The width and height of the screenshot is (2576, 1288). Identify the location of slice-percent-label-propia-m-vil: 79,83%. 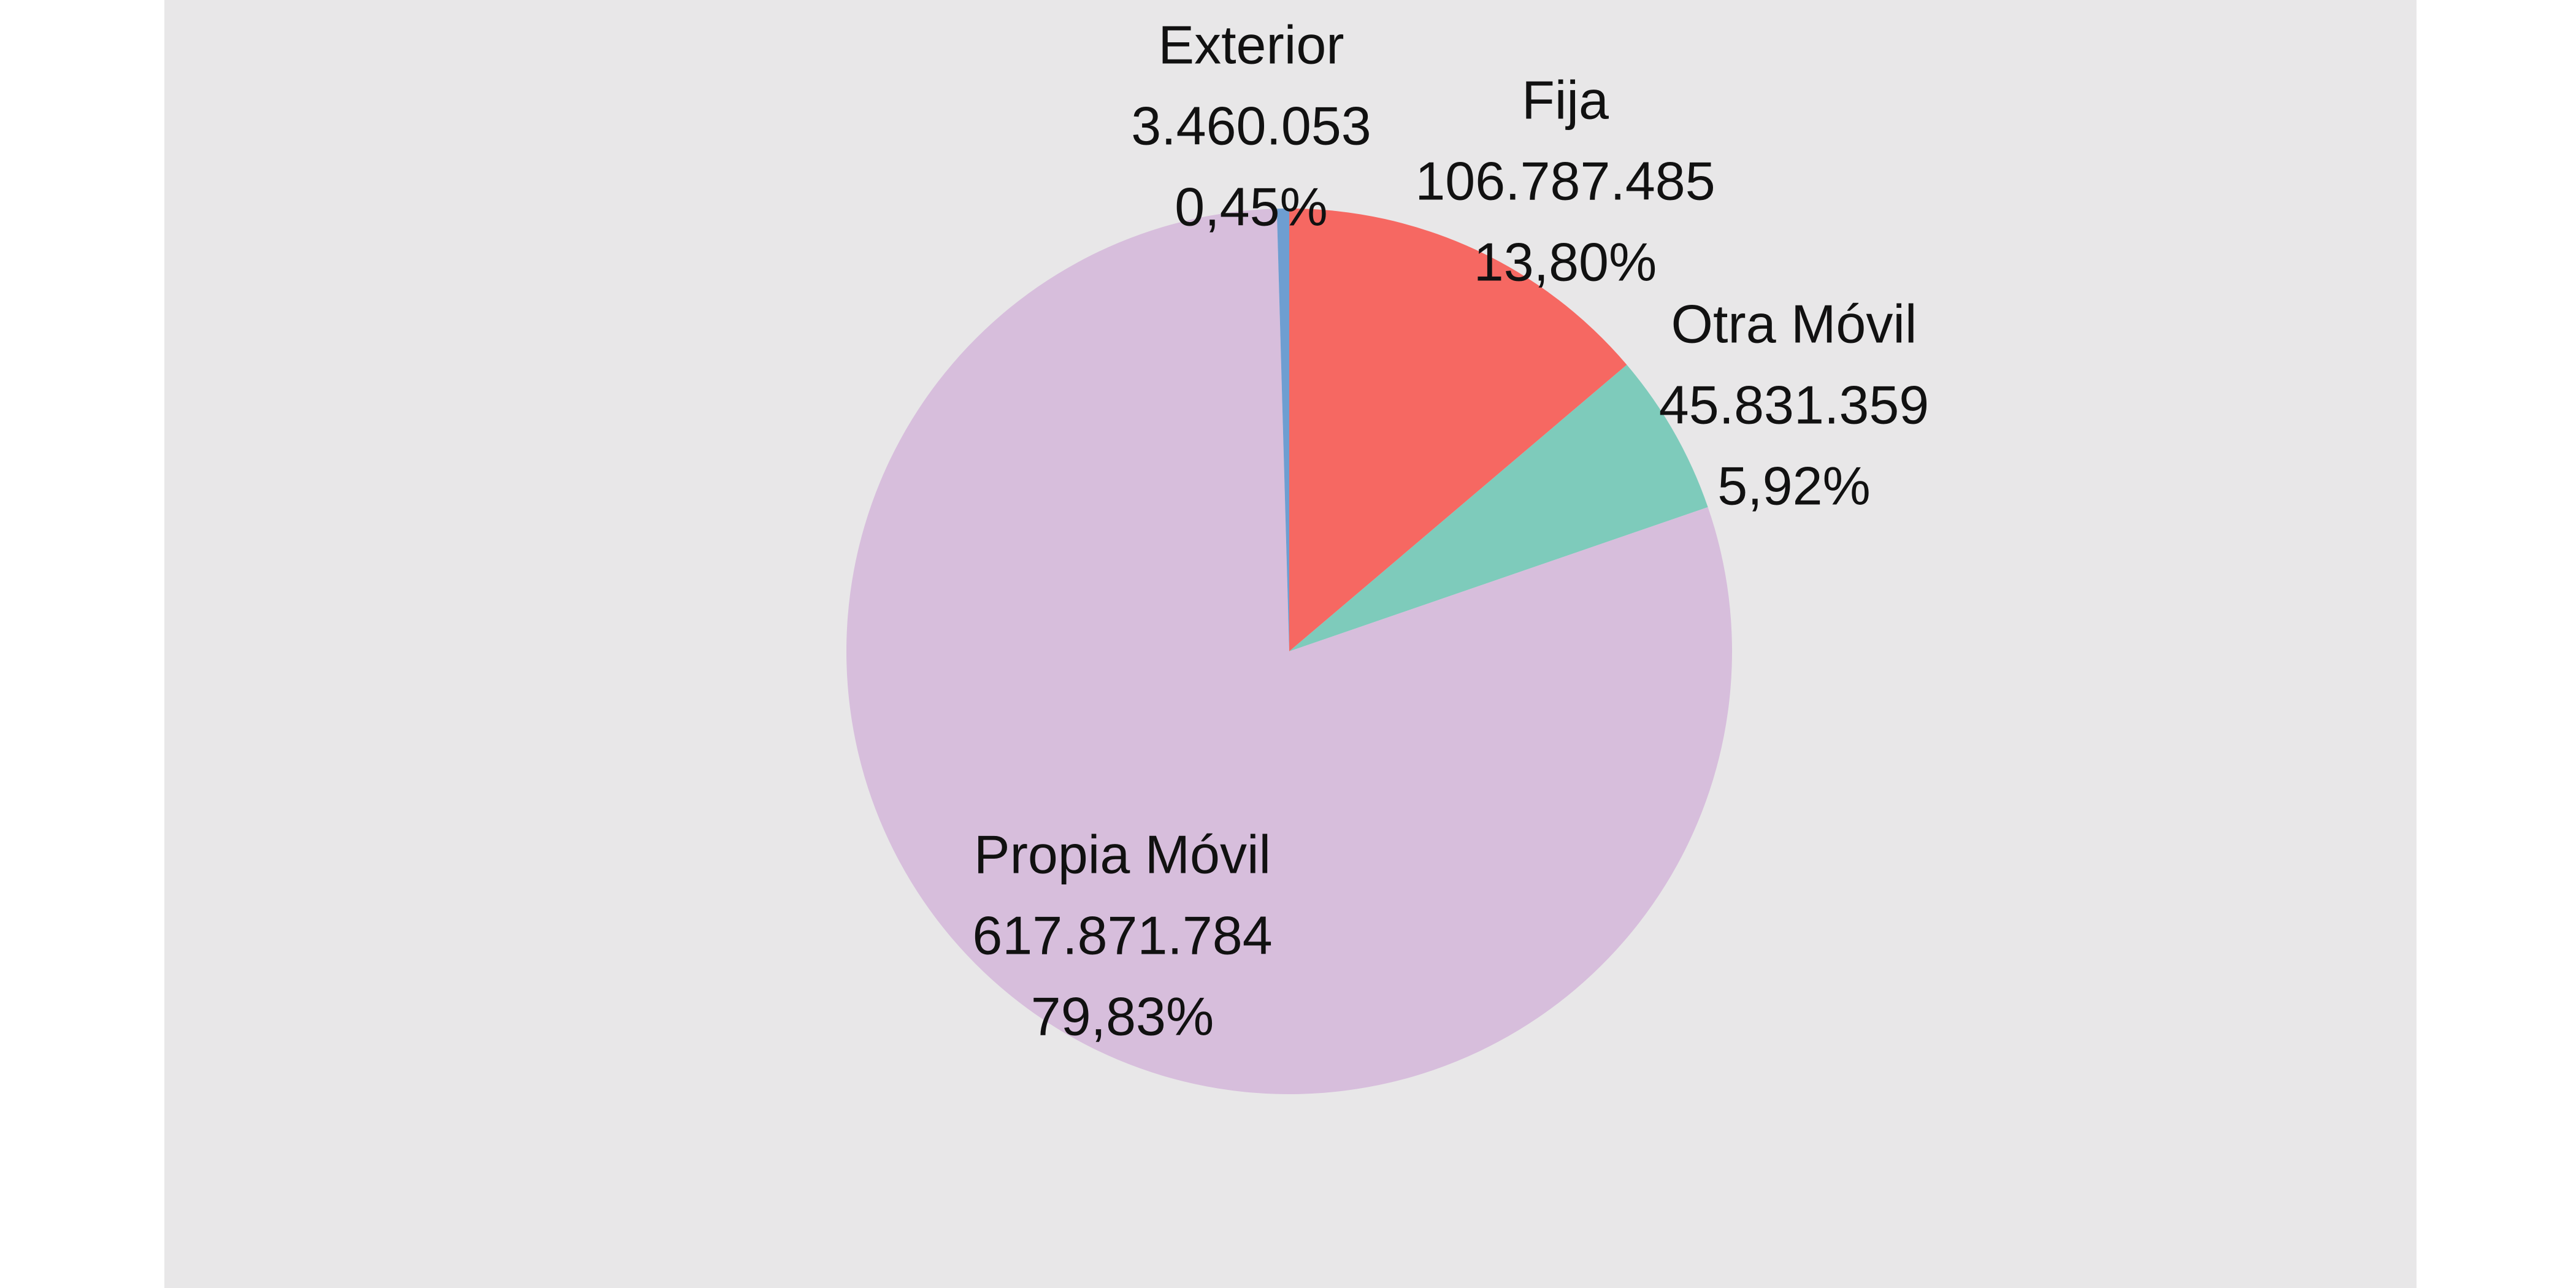
(1122, 1016).